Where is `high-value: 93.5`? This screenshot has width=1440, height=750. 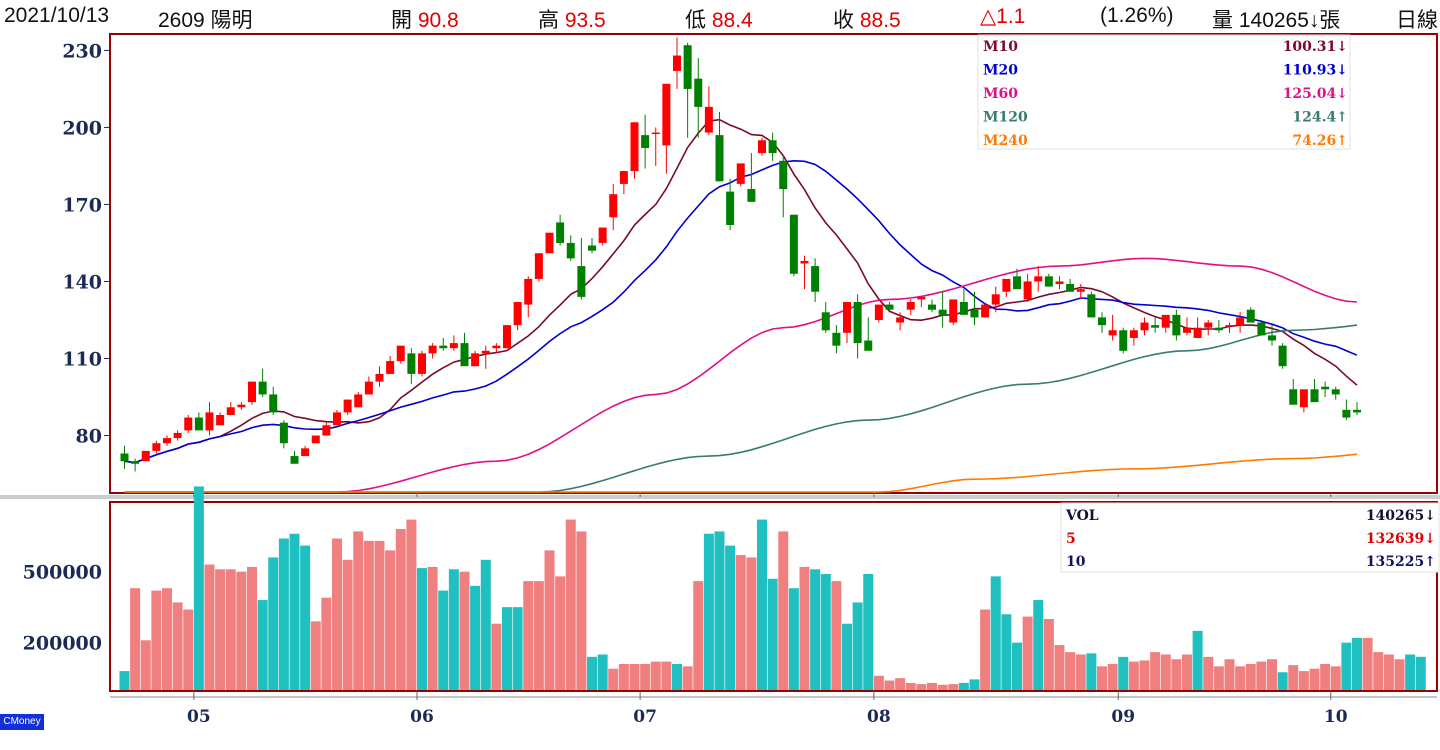
high-value: 93.5 is located at coordinates (585, 20).